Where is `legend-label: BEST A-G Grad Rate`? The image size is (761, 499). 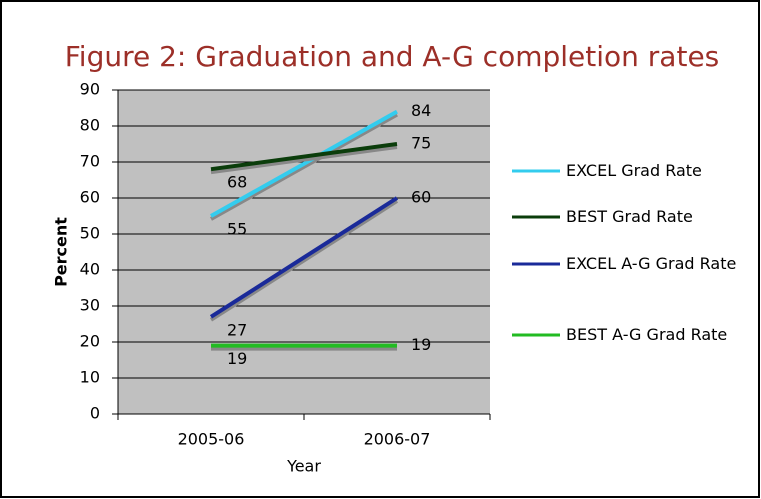 legend-label: BEST A-G Grad Rate is located at coordinates (646, 334).